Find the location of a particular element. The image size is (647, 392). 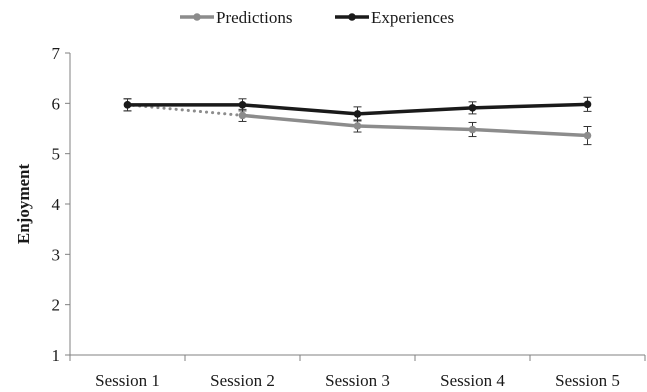

x-tick-label: Session 3 is located at coordinates (357, 380).